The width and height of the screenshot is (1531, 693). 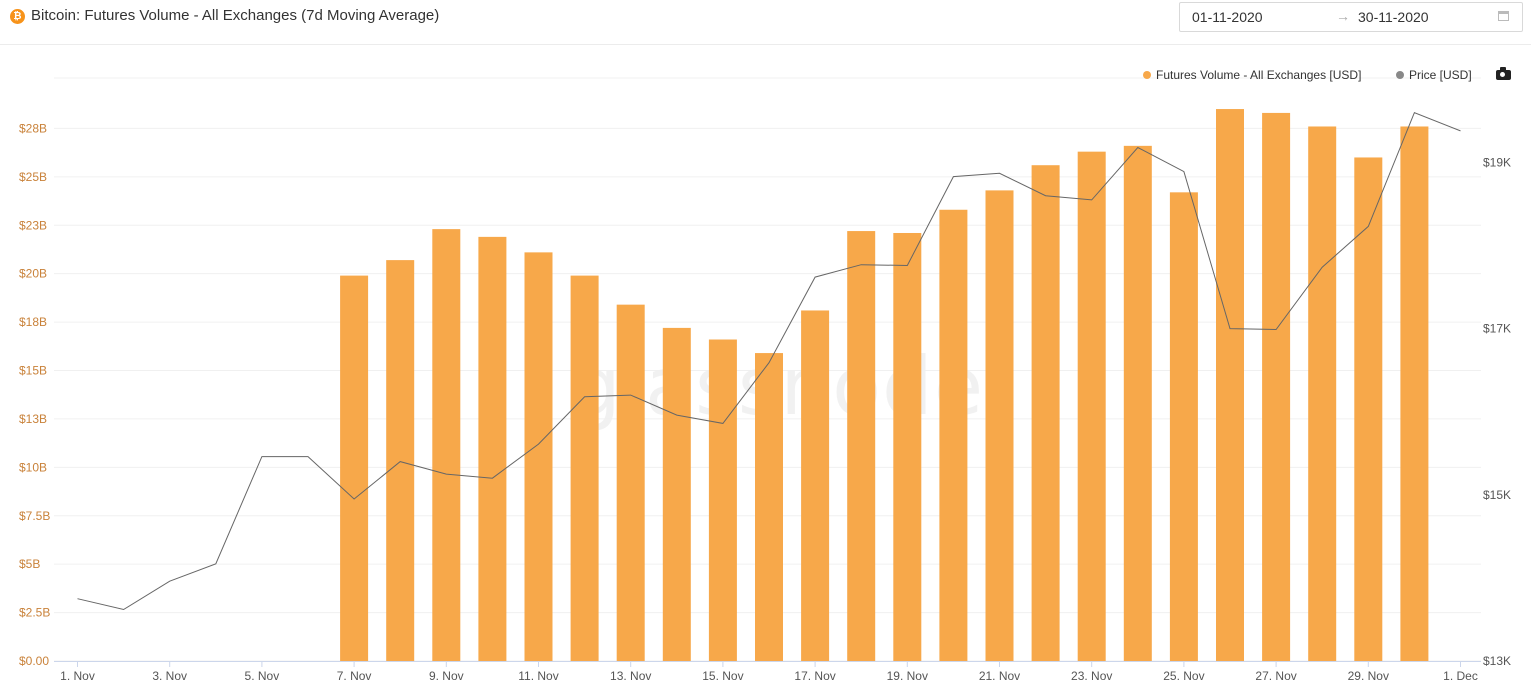 What do you see at coordinates (999, 676) in the screenshot?
I see `x-tick-label: 21. Nov` at bounding box center [999, 676].